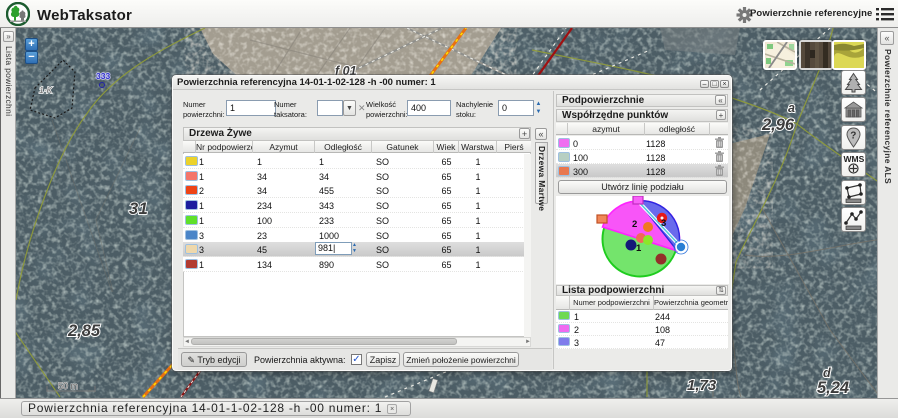 The height and width of the screenshot is (418, 898). What do you see at coordinates (138, 209) in the screenshot?
I see `svg-text: 31` at bounding box center [138, 209].